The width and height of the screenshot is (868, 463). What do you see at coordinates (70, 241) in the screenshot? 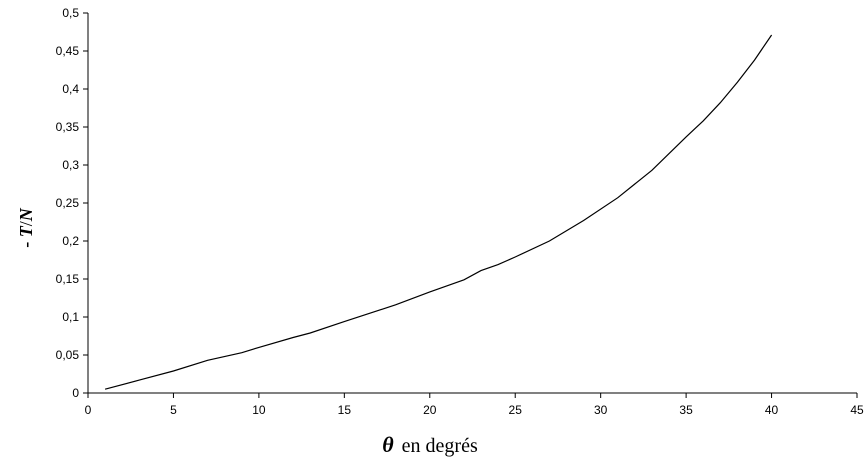
I see `y-tick-label: 0,2` at bounding box center [70, 241].